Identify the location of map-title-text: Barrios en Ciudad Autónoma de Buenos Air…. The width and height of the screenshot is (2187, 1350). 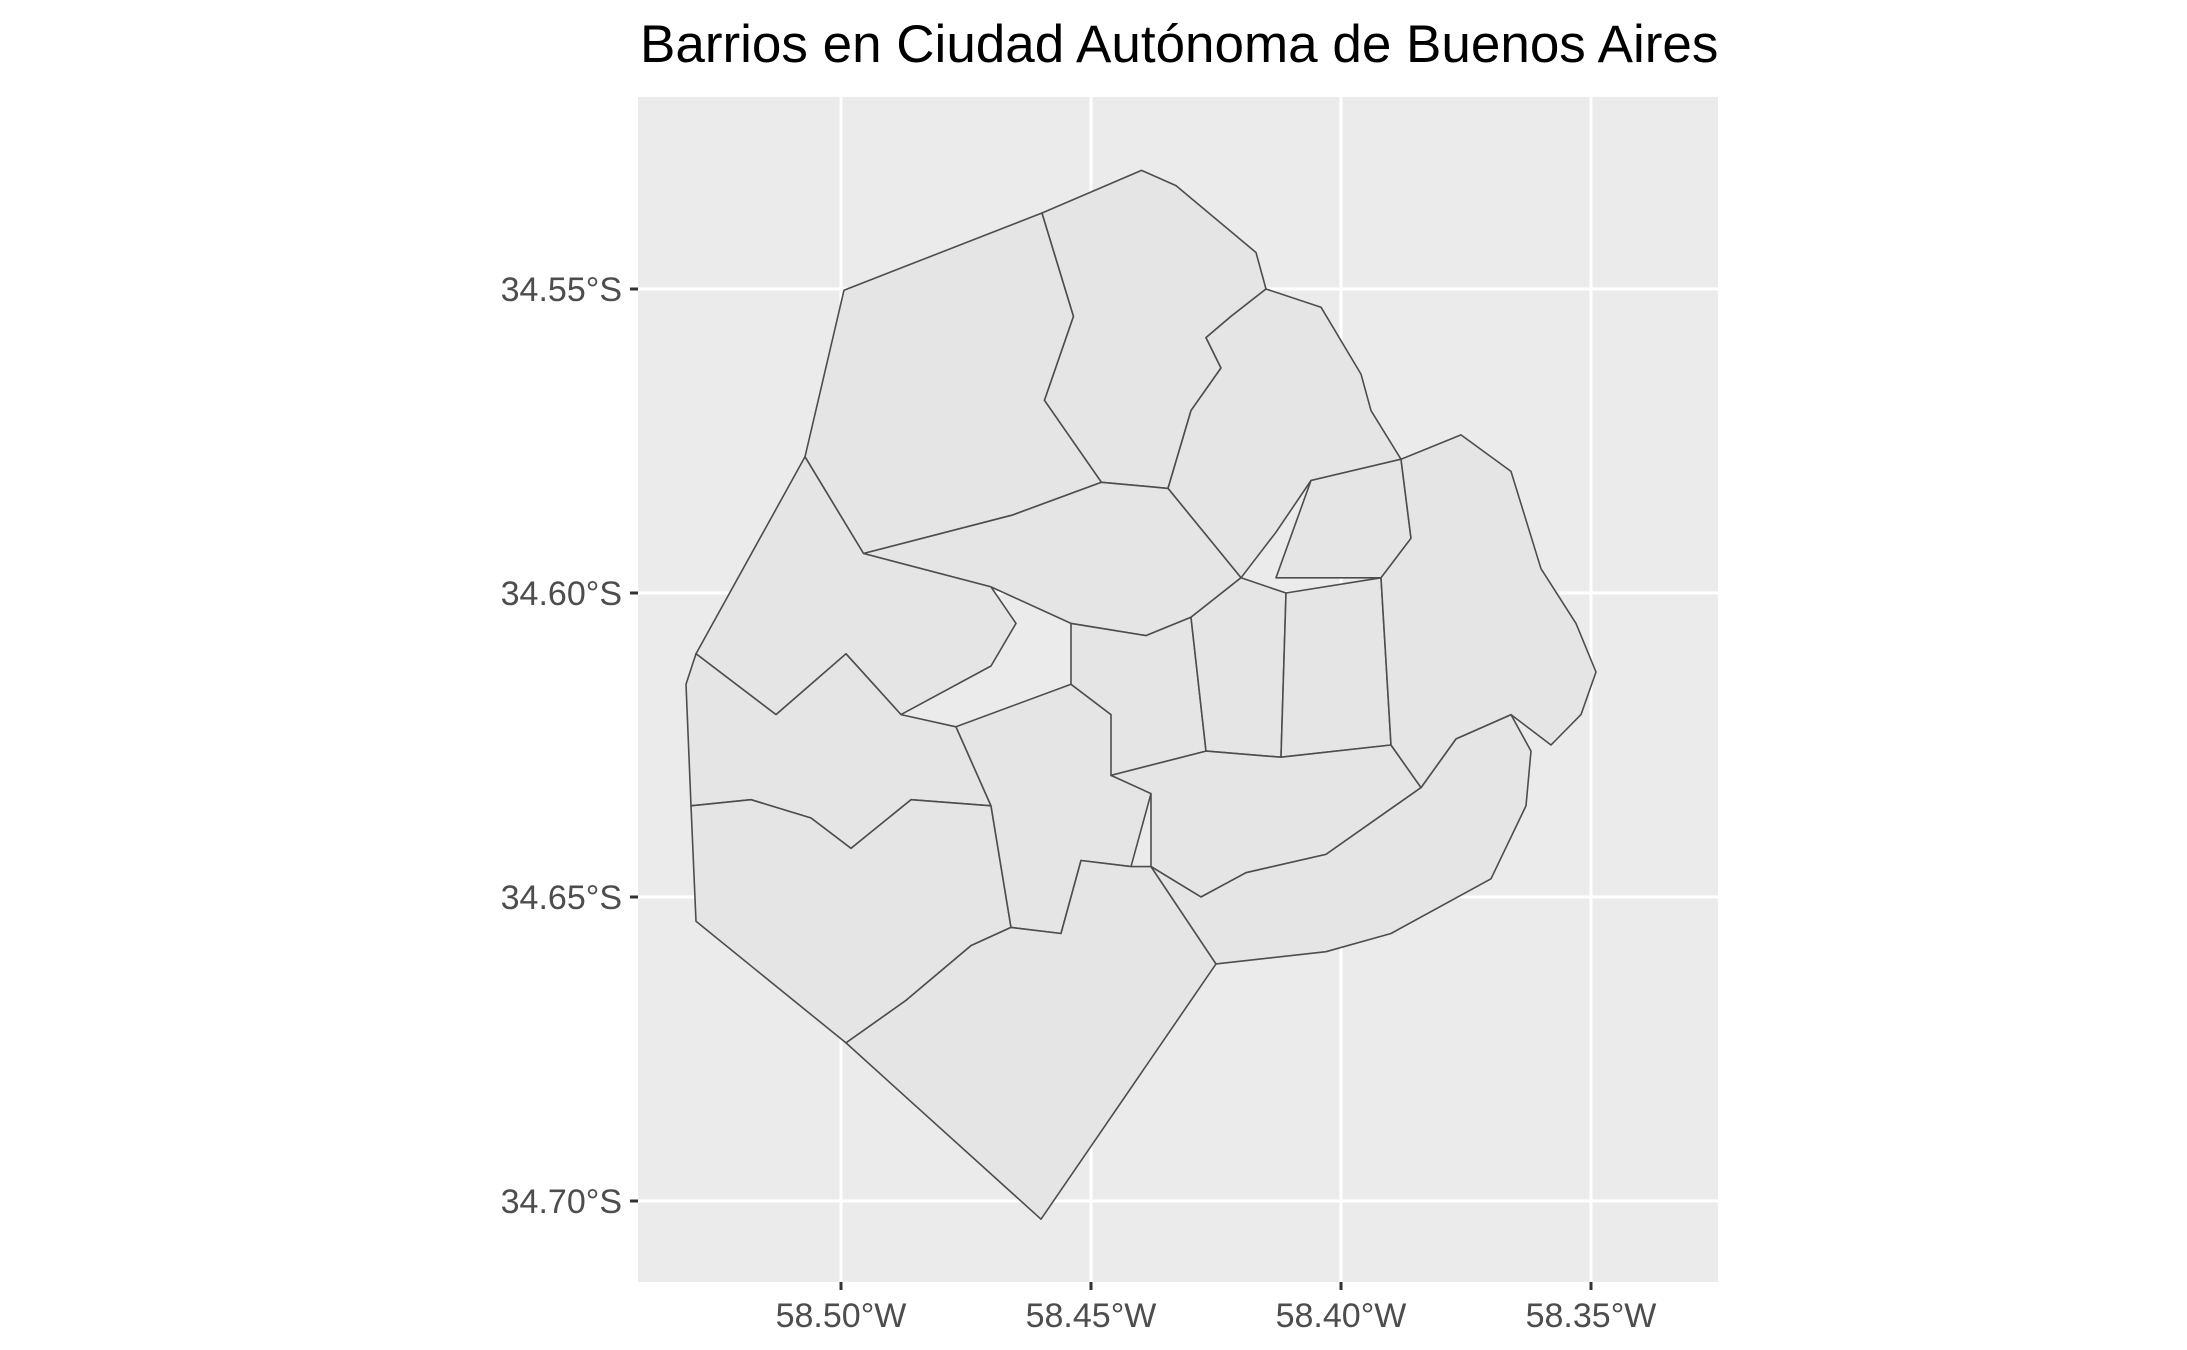
(1179, 44).